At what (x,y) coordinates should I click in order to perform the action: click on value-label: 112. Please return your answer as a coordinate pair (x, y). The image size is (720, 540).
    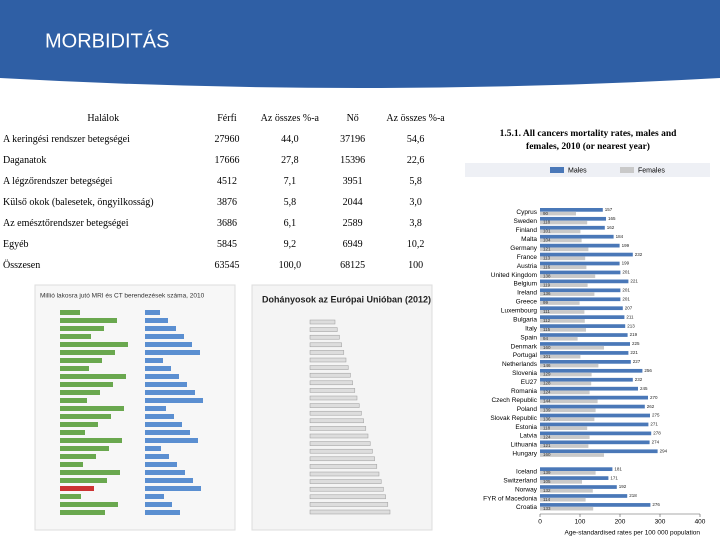
    Looking at the image, I should click on (547, 320).